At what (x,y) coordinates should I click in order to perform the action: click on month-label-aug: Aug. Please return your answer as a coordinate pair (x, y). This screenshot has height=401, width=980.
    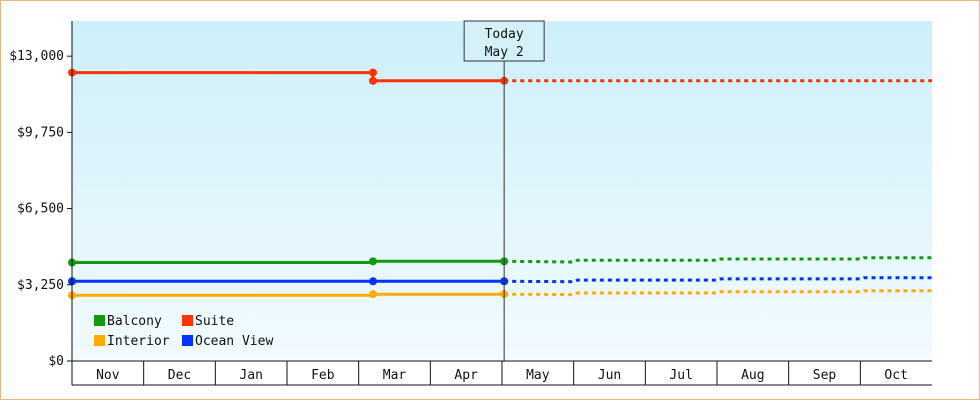
    Looking at the image, I should click on (752, 375).